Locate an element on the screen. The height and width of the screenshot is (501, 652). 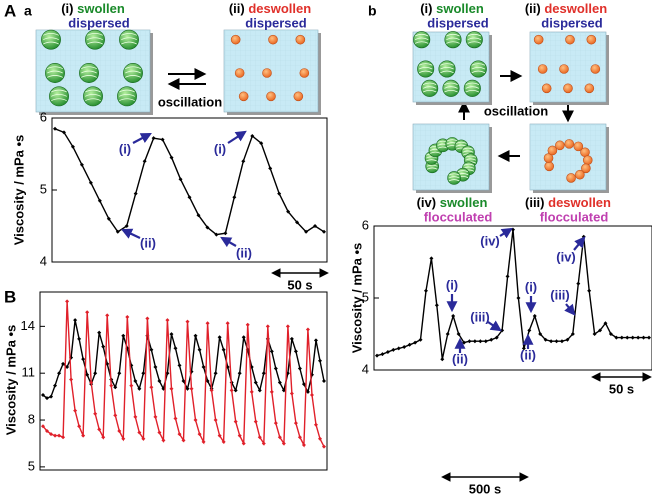
panel-label: a is located at coordinates (28, 11).